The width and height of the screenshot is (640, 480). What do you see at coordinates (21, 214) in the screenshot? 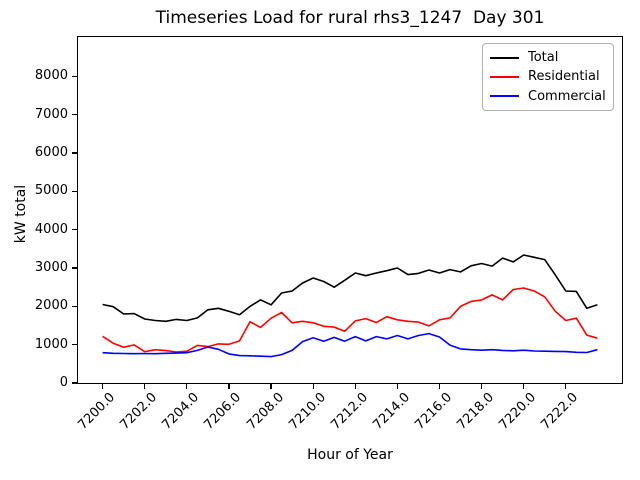
I see `y-axis-label: kW total` at bounding box center [21, 214].